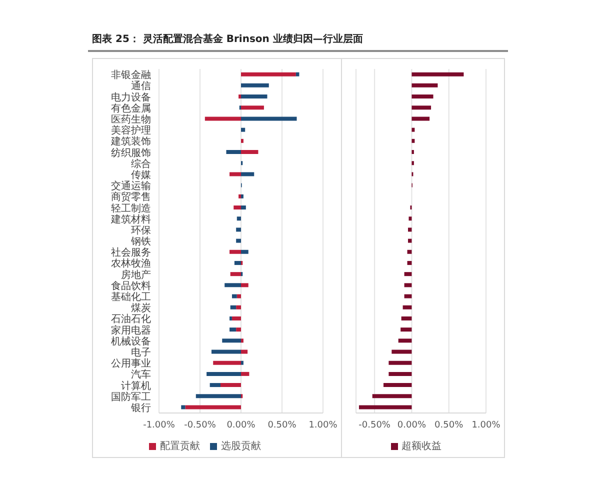 The height and width of the screenshot is (480, 600). Describe the element at coordinates (131, 319) in the screenshot. I see `y-tick-label: 石油石化` at that location.